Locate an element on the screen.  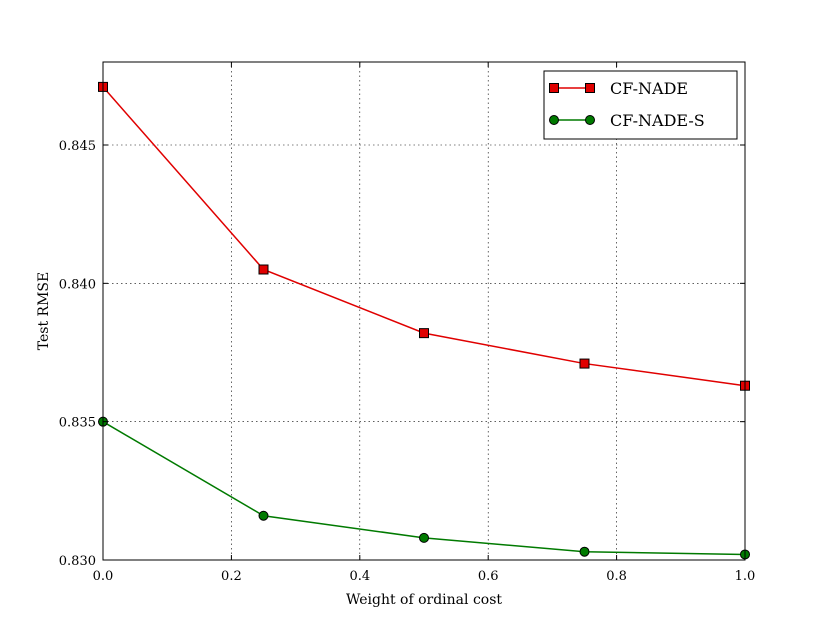
y-tick-label: 0.835 is located at coordinates (77, 423).